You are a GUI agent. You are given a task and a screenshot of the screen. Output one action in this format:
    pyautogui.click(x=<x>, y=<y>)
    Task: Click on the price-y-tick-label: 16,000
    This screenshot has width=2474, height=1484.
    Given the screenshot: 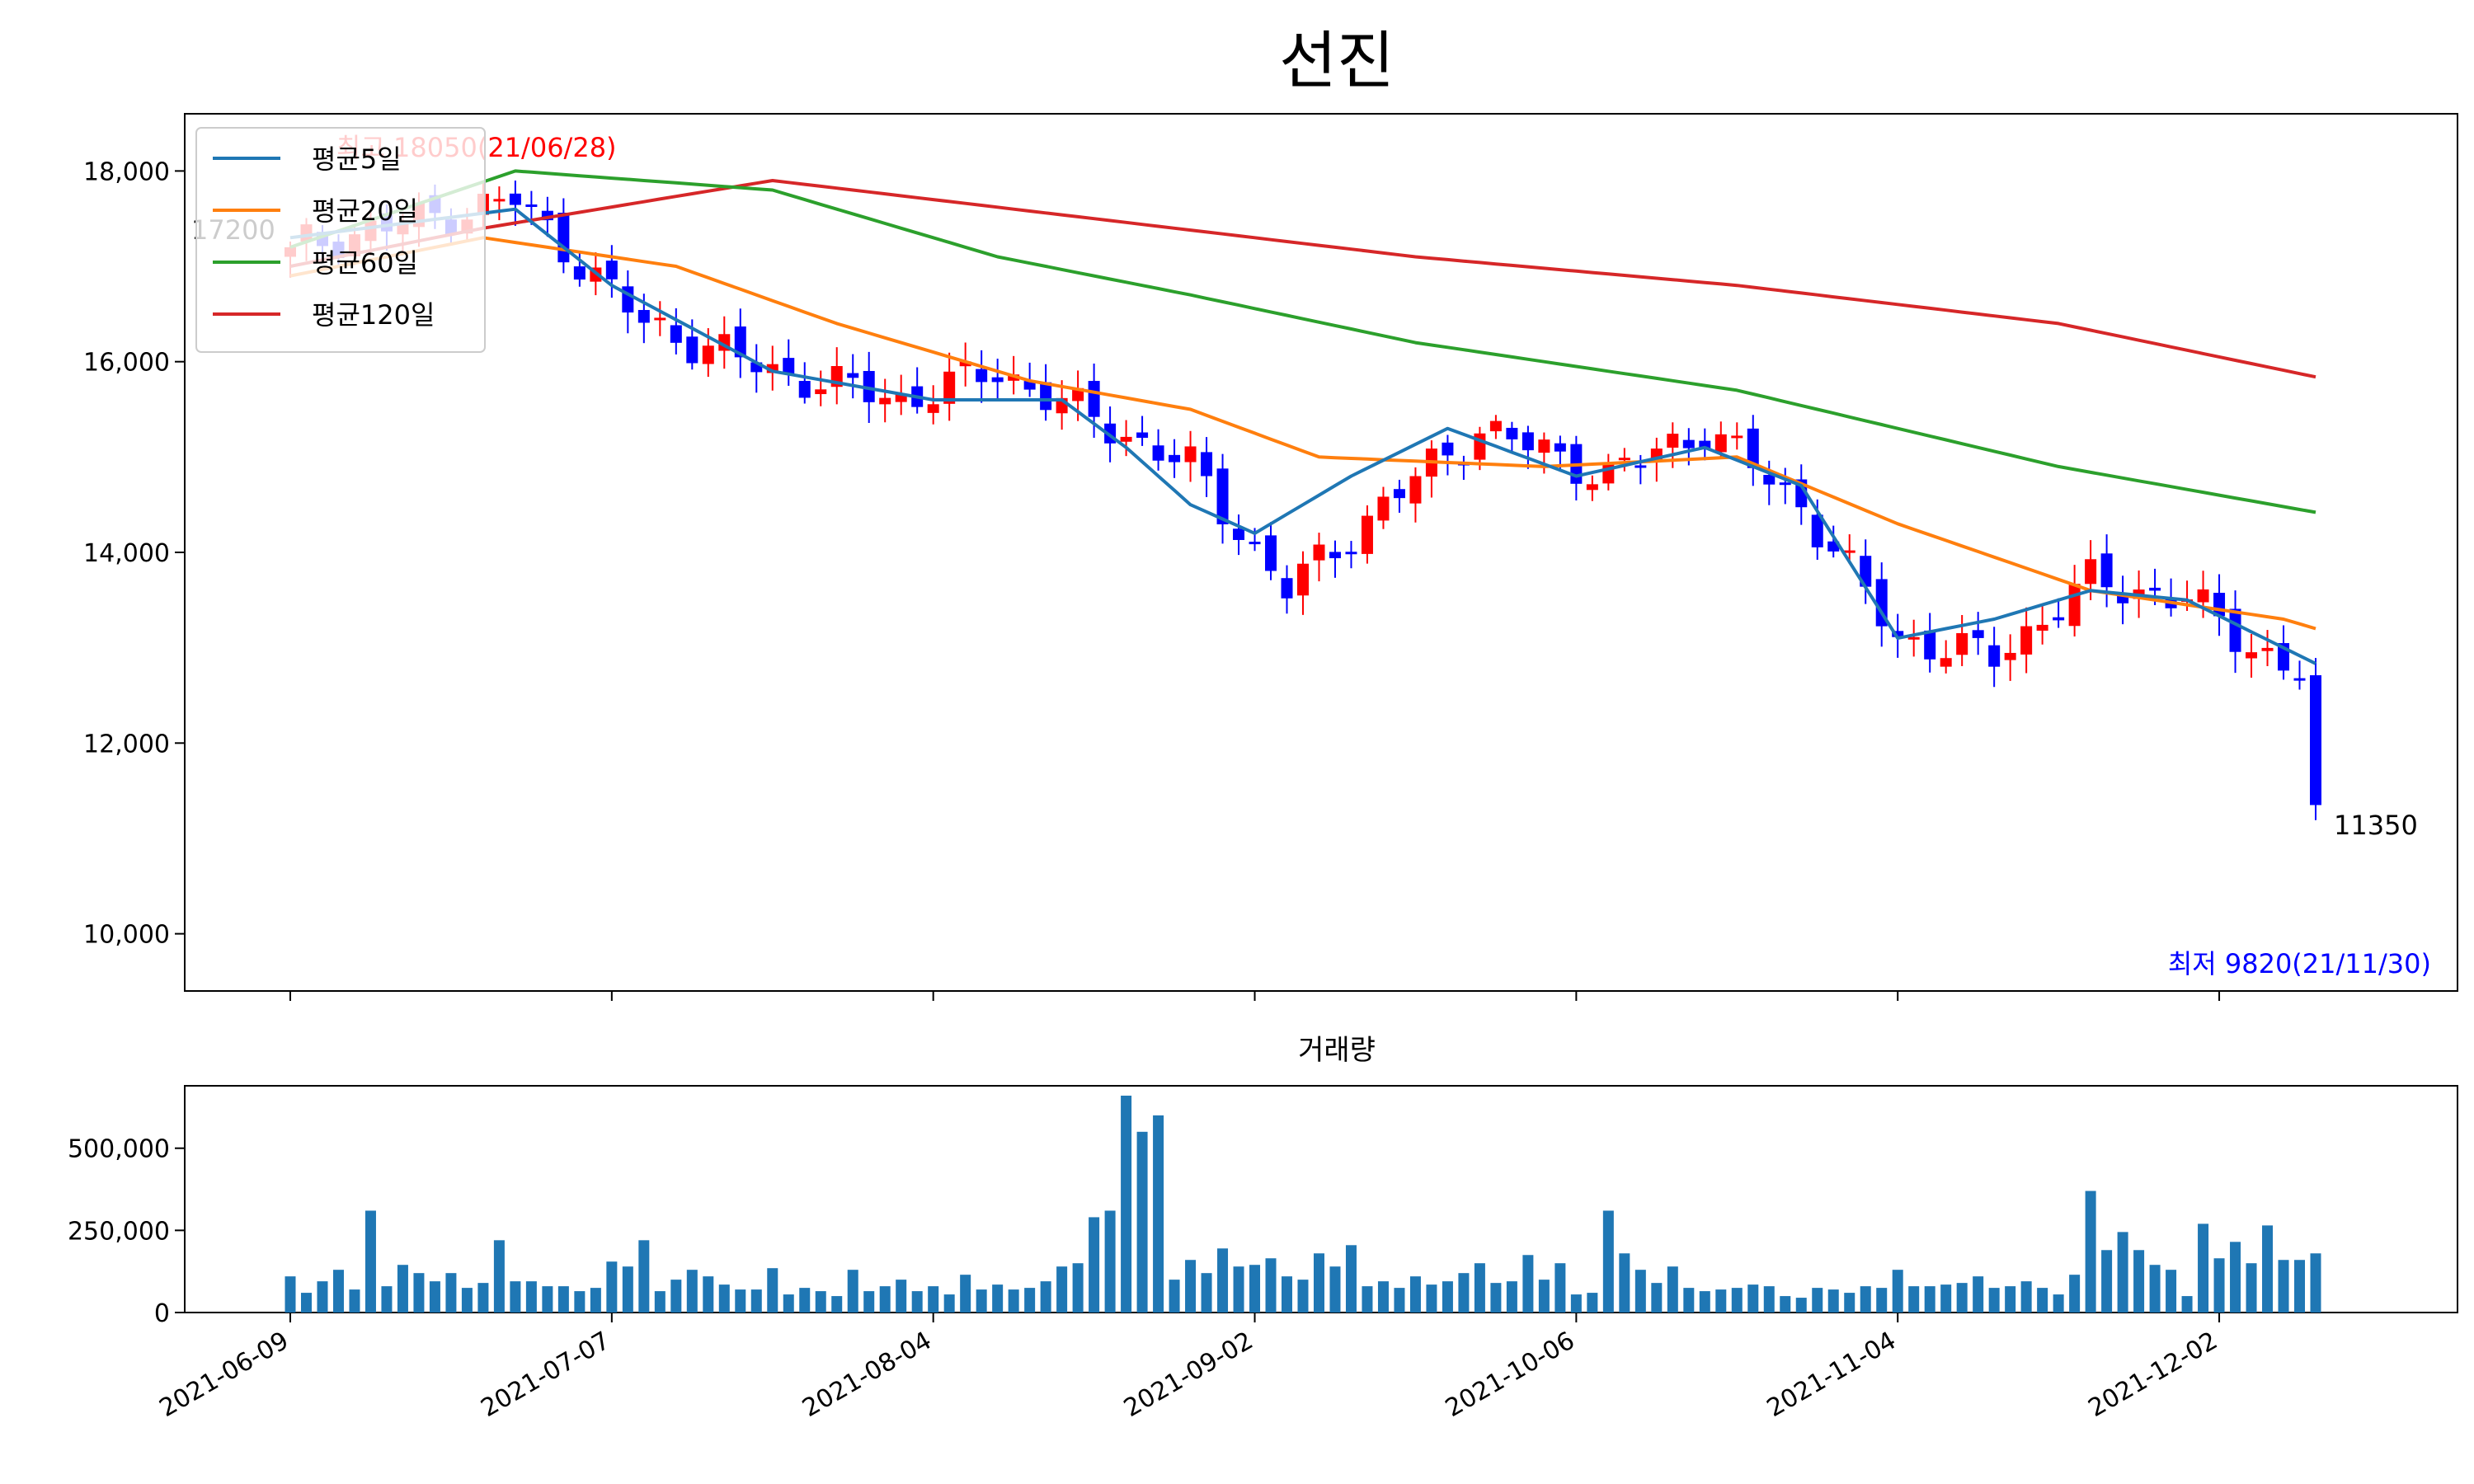 What is the action you would take?
    pyautogui.click(x=126, y=363)
    